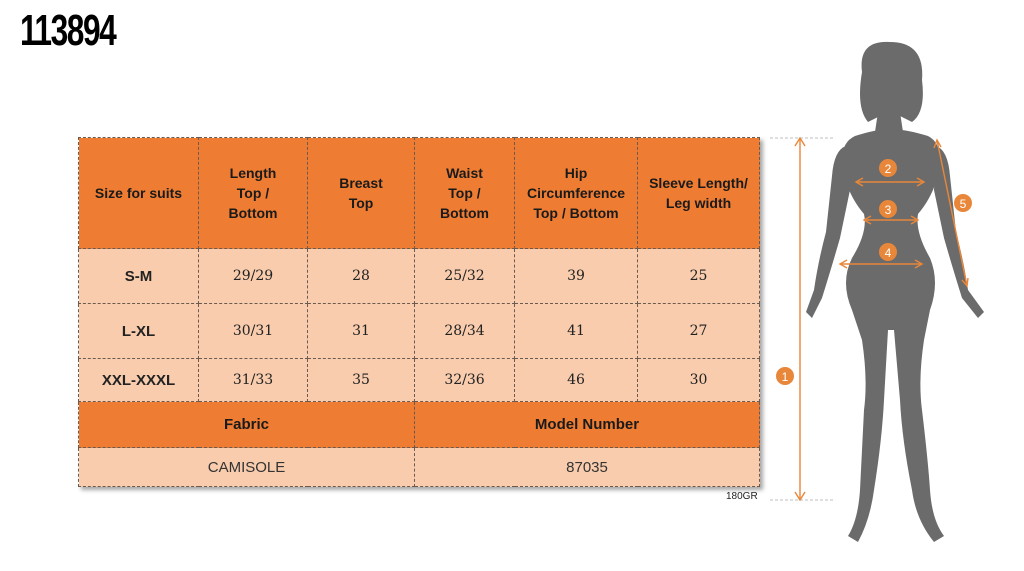  Describe the element at coordinates (246, 424) in the screenshot. I see `fabric-label: Fabric` at that location.